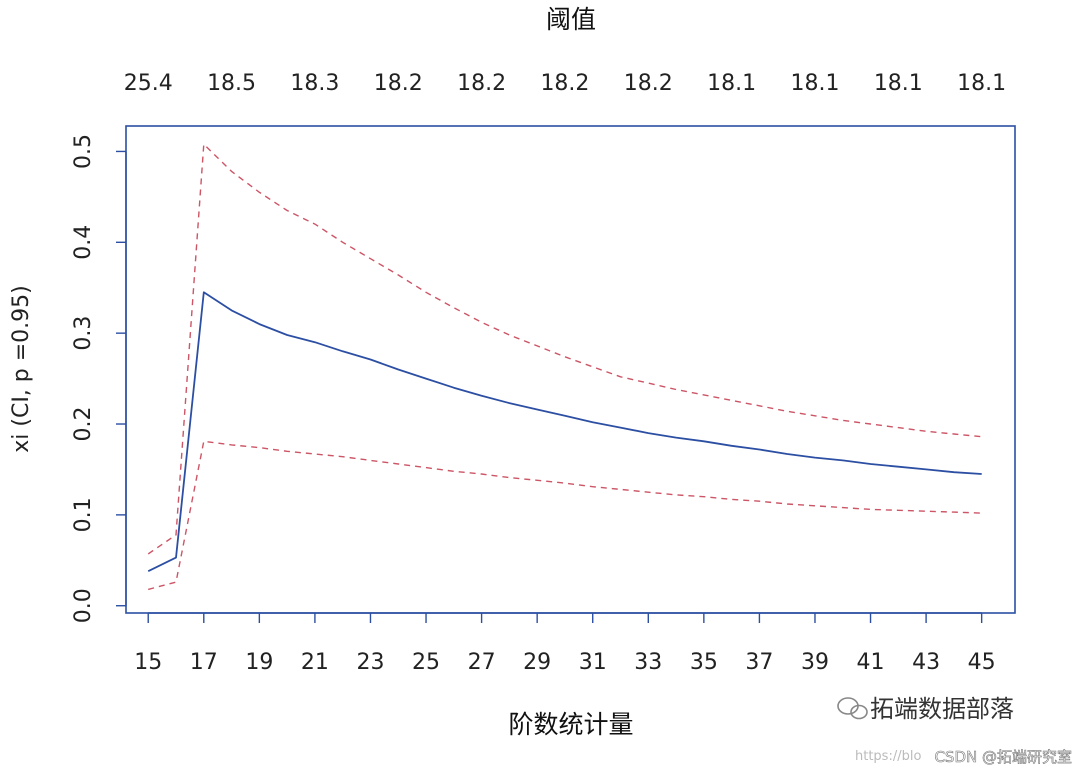 This screenshot has height=771, width=1080. I want to click on x-tick-label: 21, so click(315, 662).